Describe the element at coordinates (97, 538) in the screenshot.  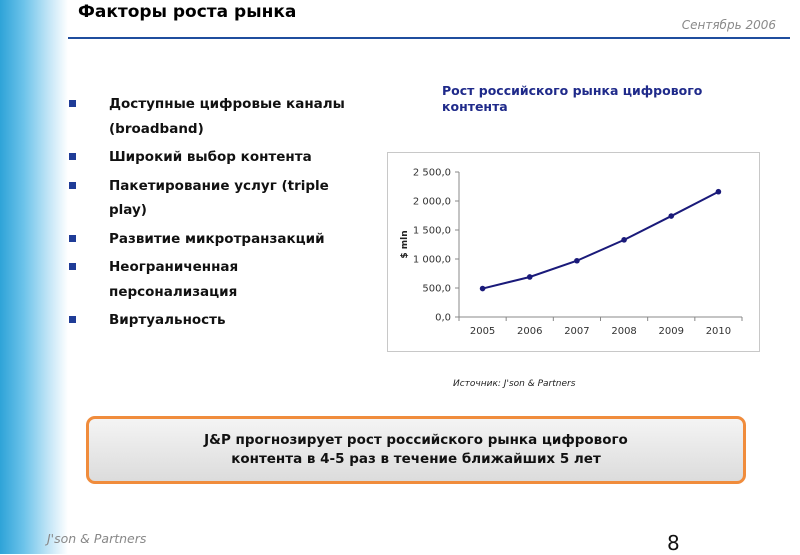
I see `footer-brand: J'son & Partners` at that location.